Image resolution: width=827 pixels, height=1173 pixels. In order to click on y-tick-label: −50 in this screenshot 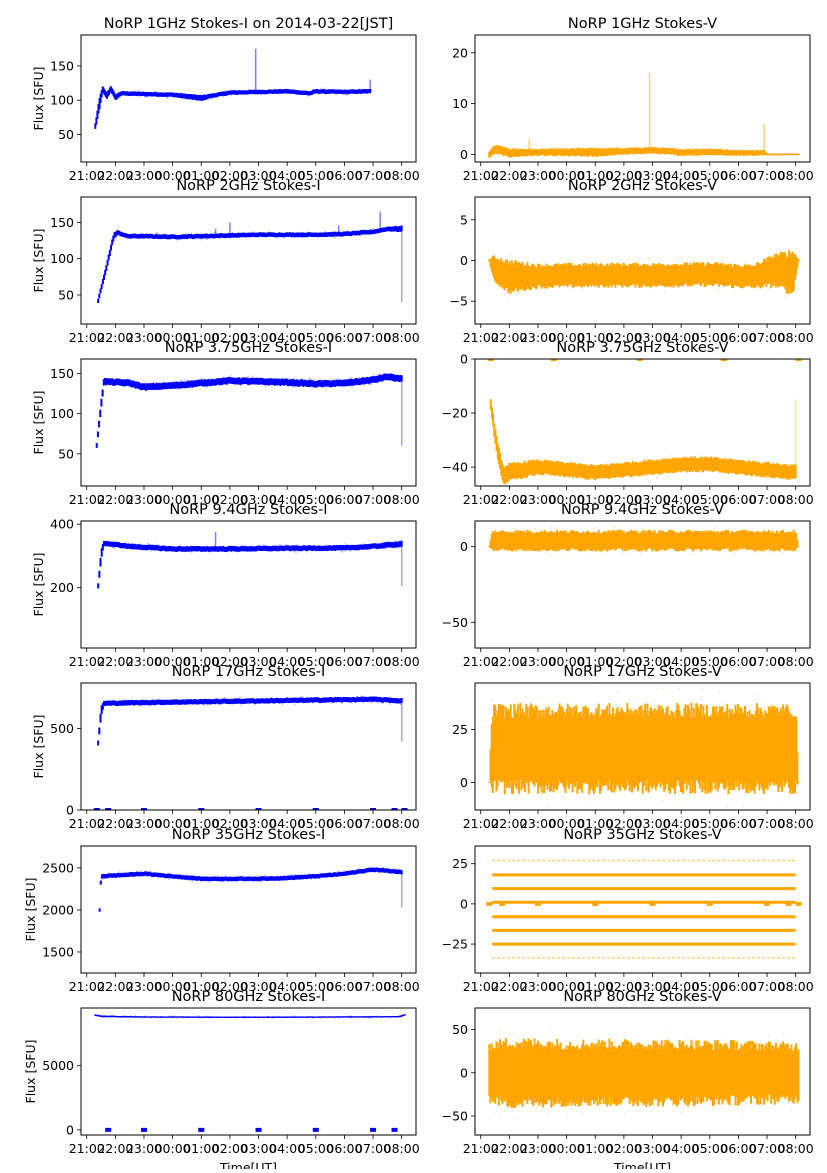, I will do `click(455, 622)`.